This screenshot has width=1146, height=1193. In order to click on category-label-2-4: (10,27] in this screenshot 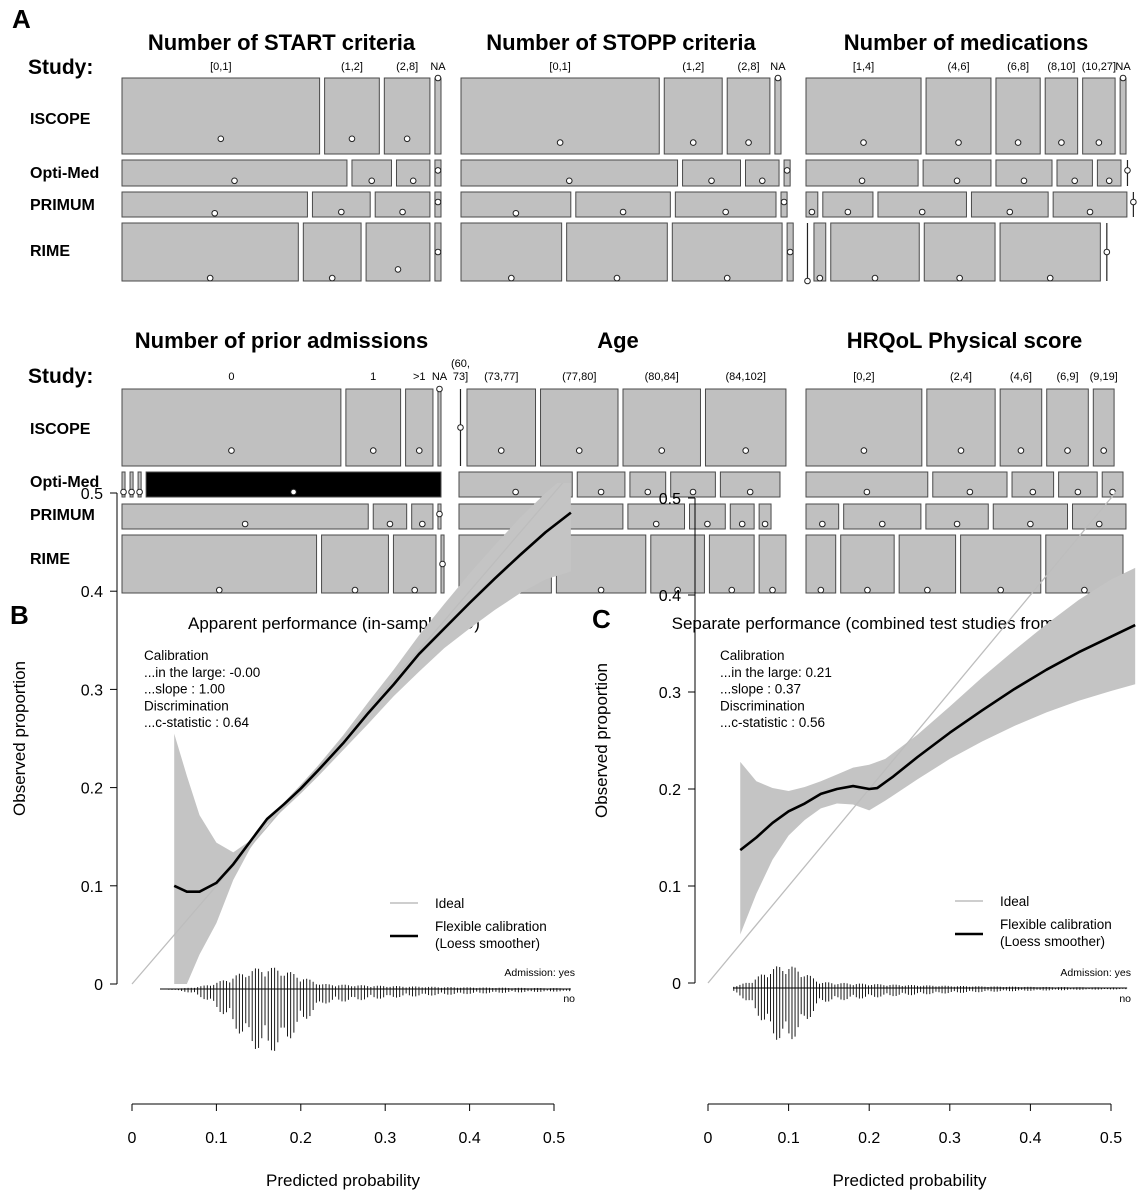, I will do `click(1099, 67)`.